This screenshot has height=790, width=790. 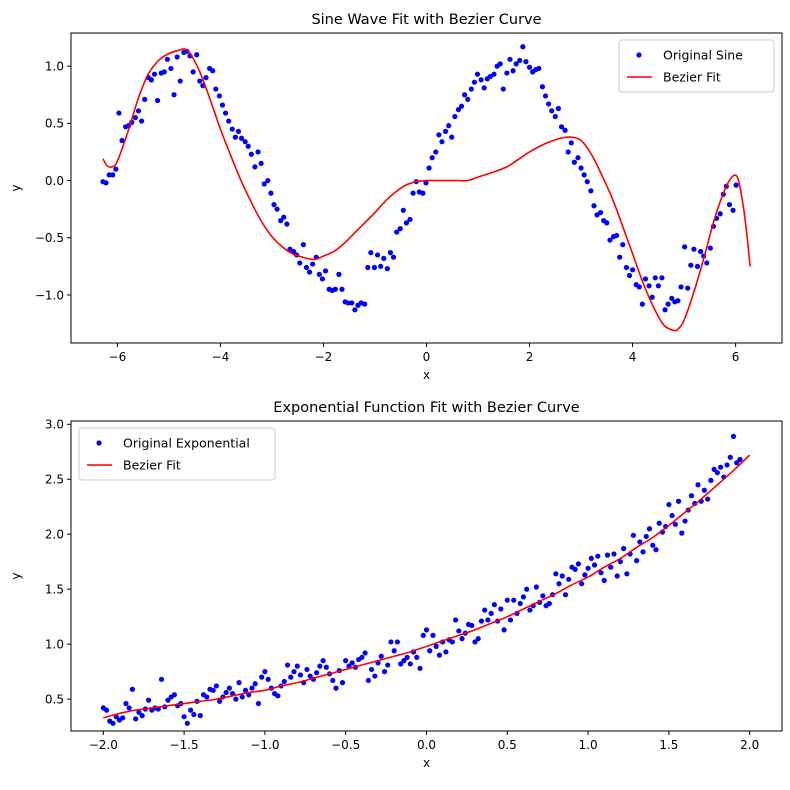 I want to click on x-tick-label: 1.0, so click(x=588, y=745).